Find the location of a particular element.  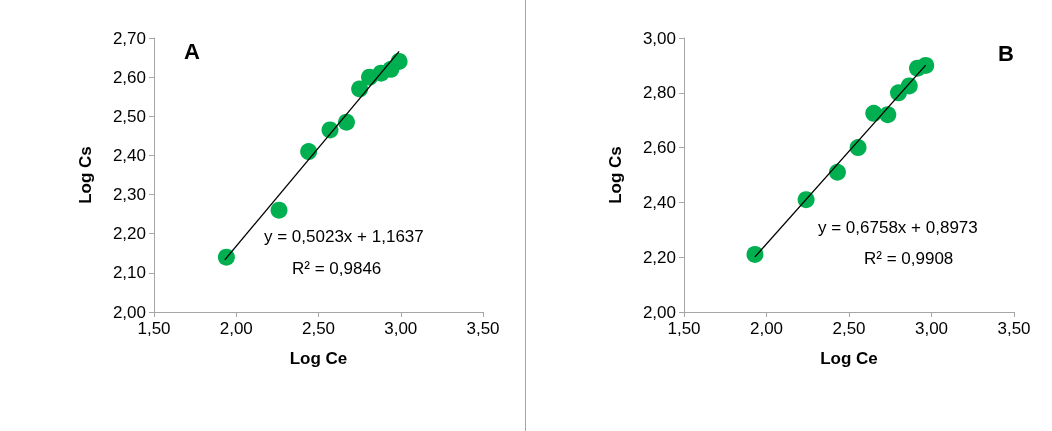

y-tick-label: 2,10 is located at coordinates (129, 273).